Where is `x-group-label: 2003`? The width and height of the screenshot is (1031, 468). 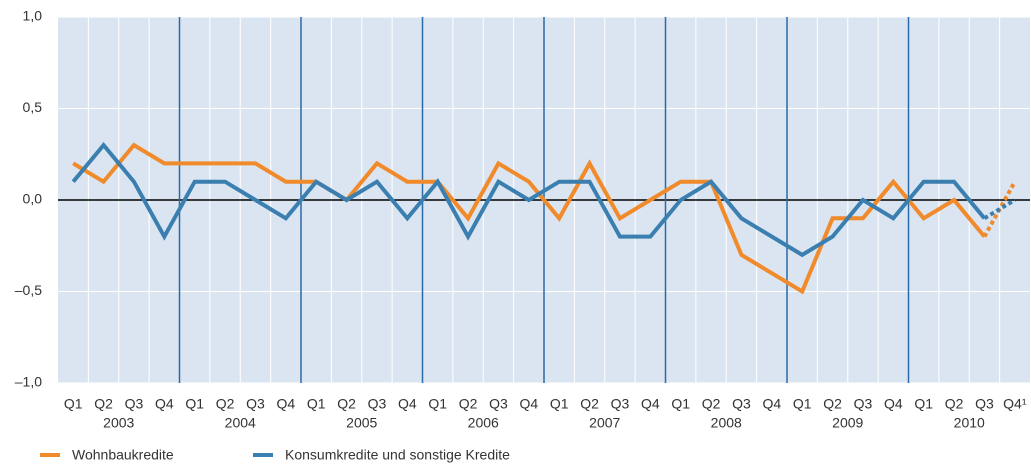 x-group-label: 2003 is located at coordinates (118, 423).